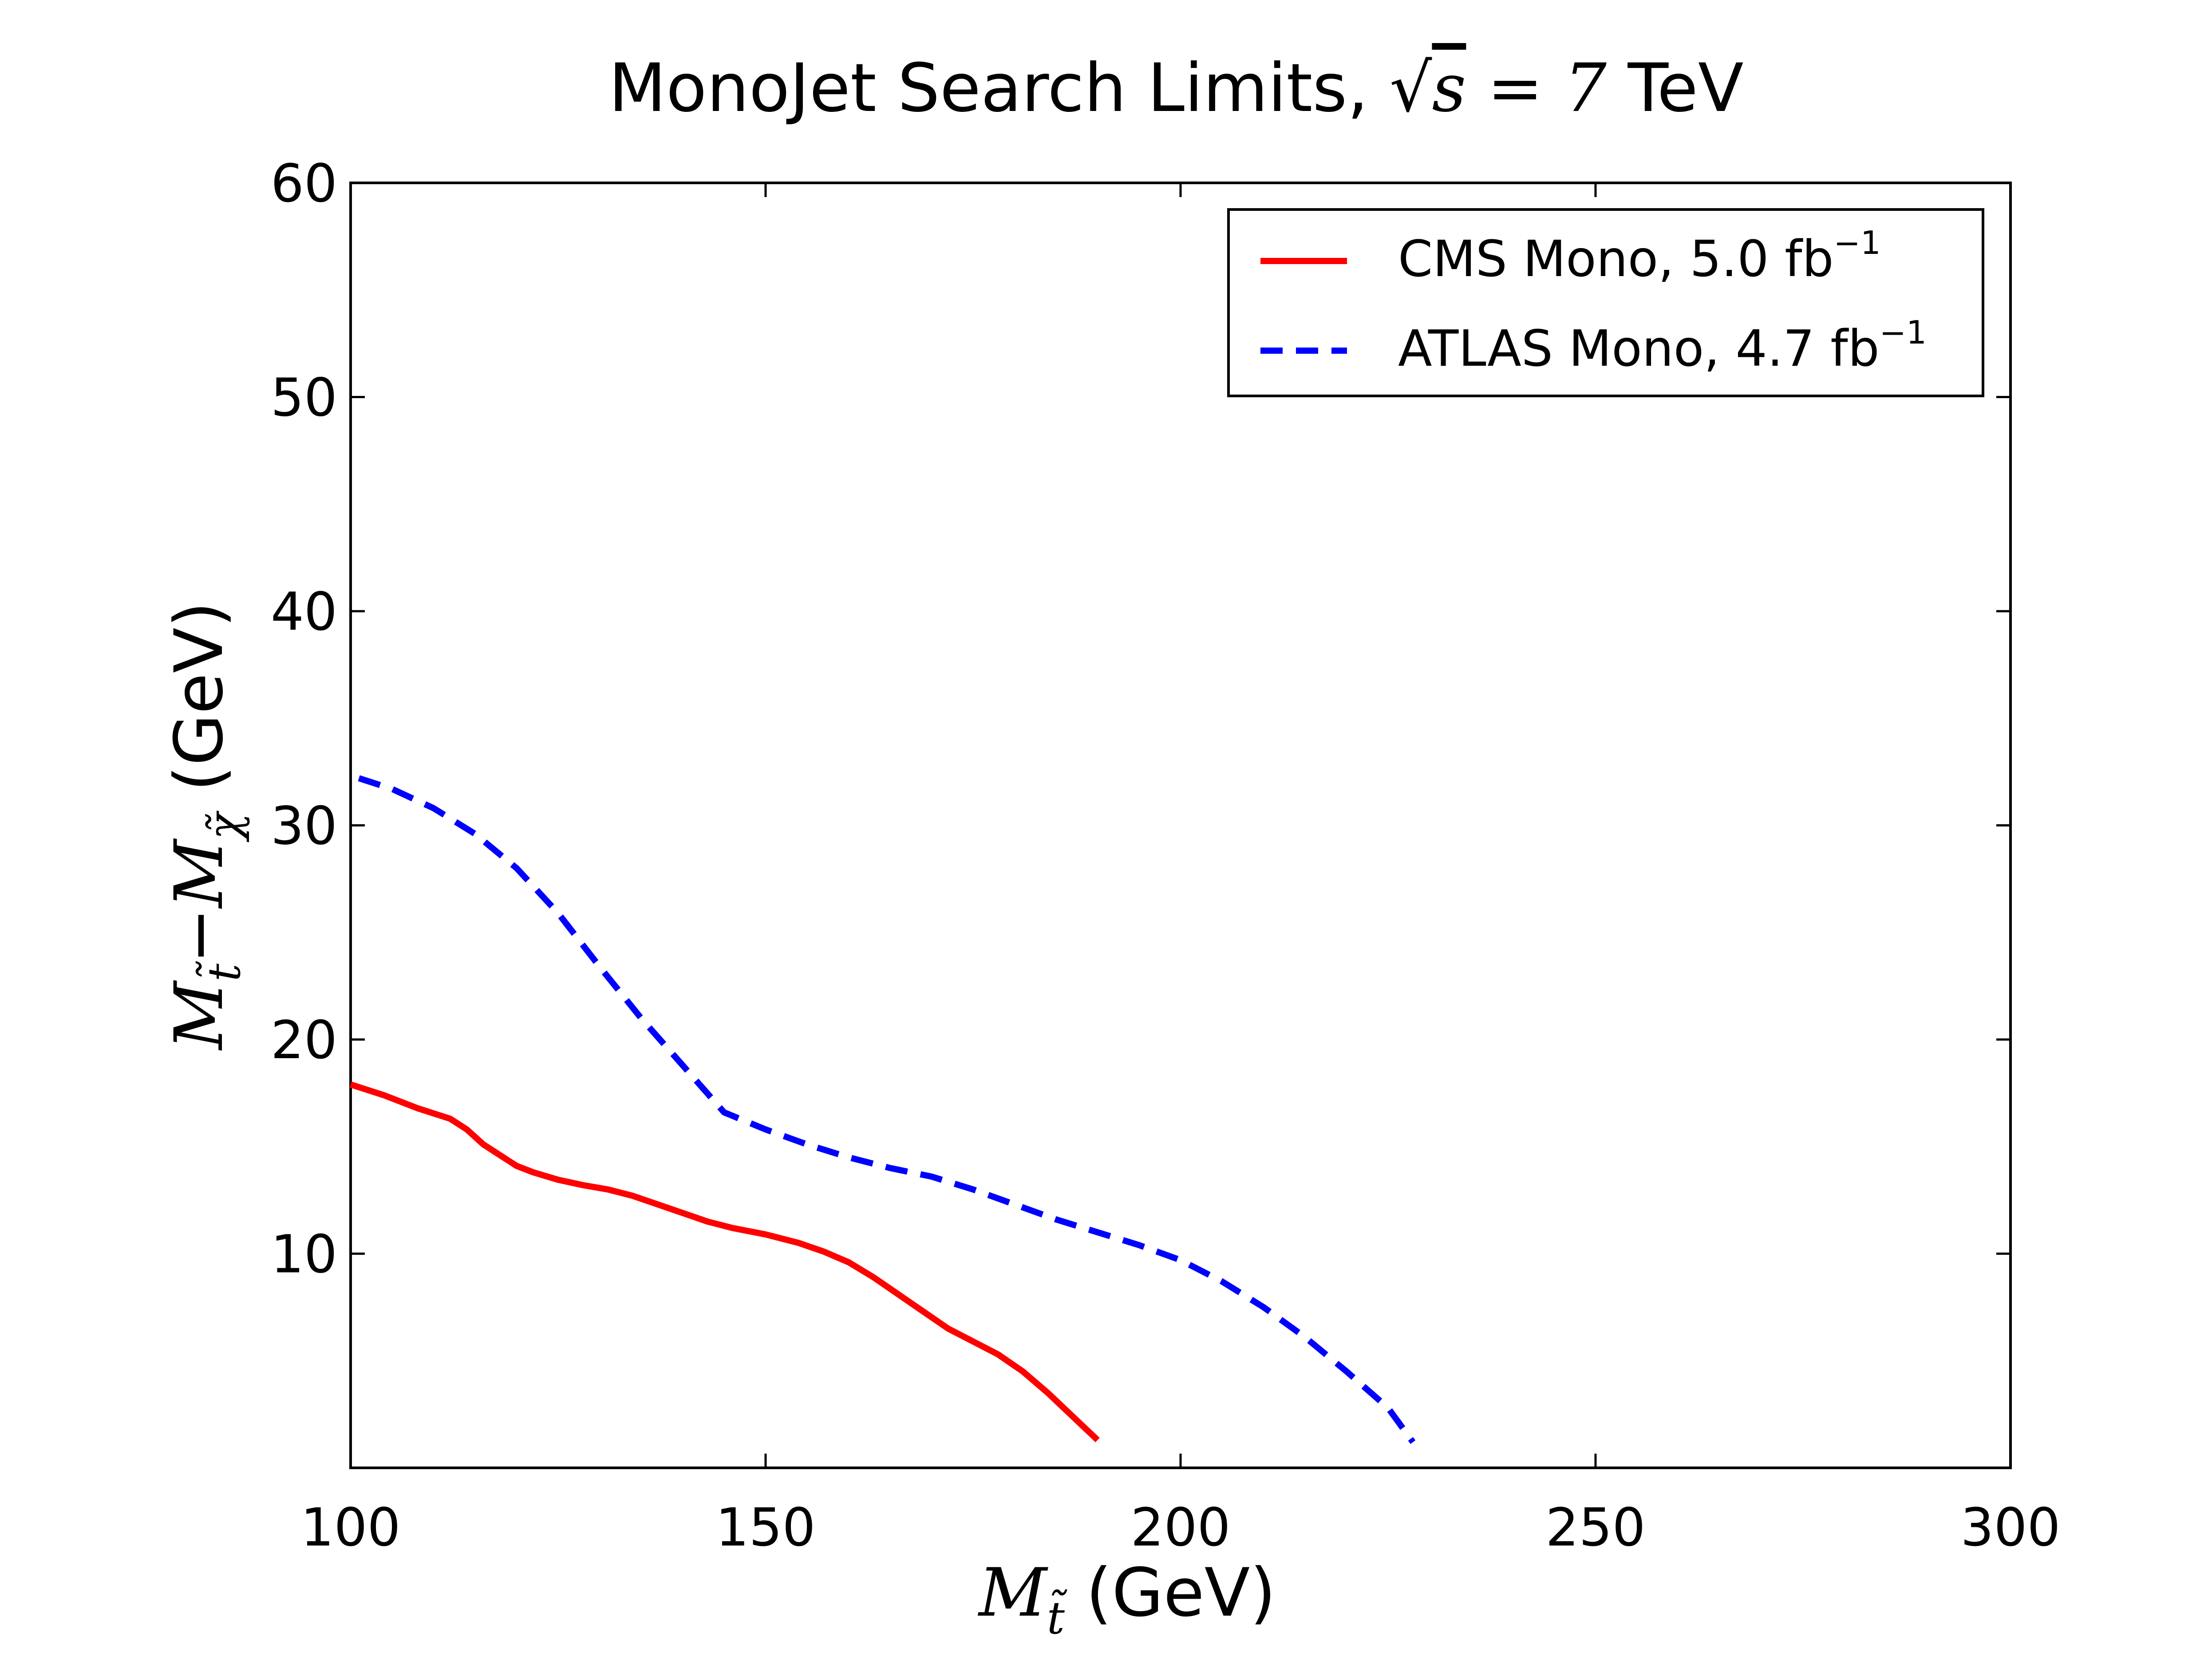 The image size is (2212, 1680). Describe the element at coordinates (222, 971) in the screenshot. I see `y-label-sub1: t̃` at that location.